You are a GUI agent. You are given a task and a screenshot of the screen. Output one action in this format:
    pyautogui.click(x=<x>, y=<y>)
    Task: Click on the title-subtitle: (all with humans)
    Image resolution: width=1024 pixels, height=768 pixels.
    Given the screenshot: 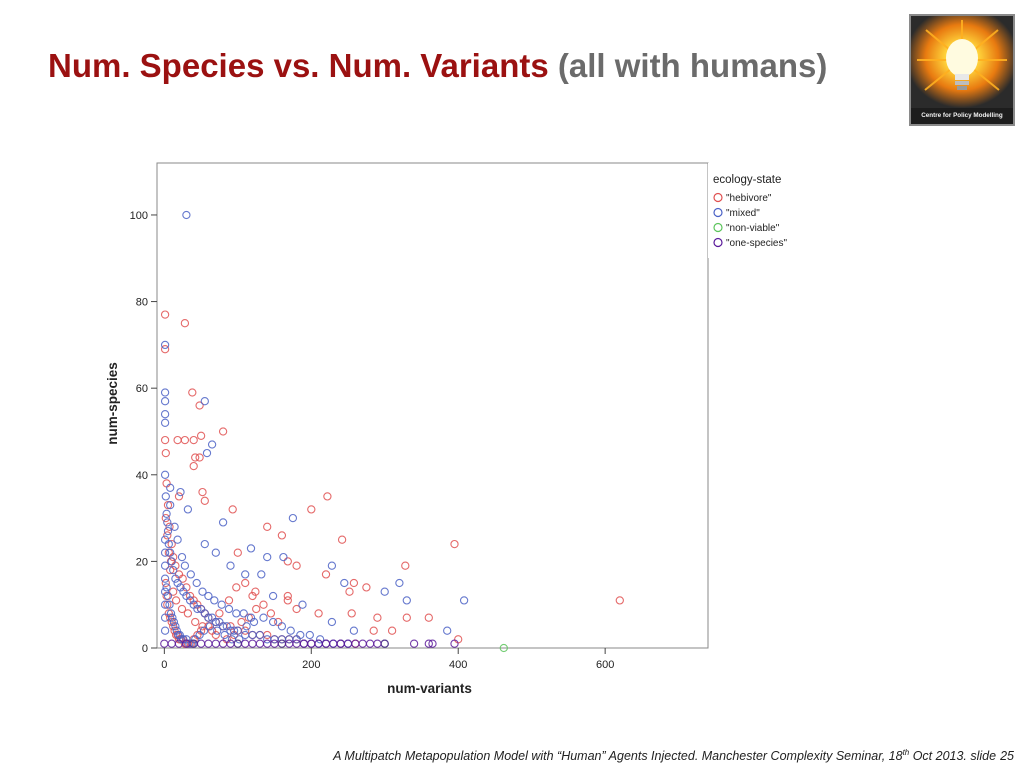 What is the action you would take?
    pyautogui.click(x=688, y=65)
    